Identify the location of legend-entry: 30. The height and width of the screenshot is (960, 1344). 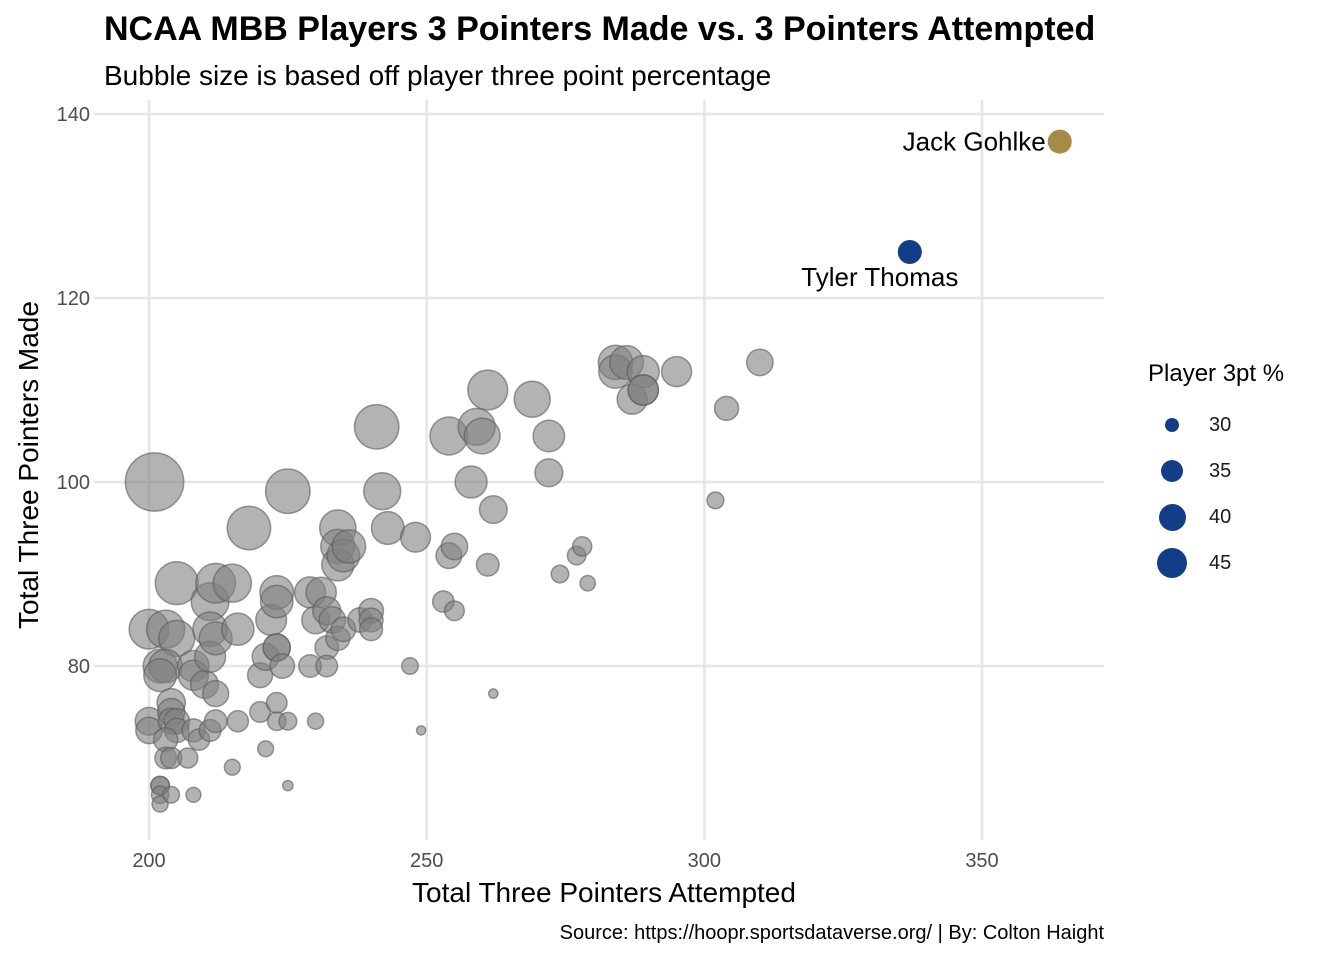
(1223, 425).